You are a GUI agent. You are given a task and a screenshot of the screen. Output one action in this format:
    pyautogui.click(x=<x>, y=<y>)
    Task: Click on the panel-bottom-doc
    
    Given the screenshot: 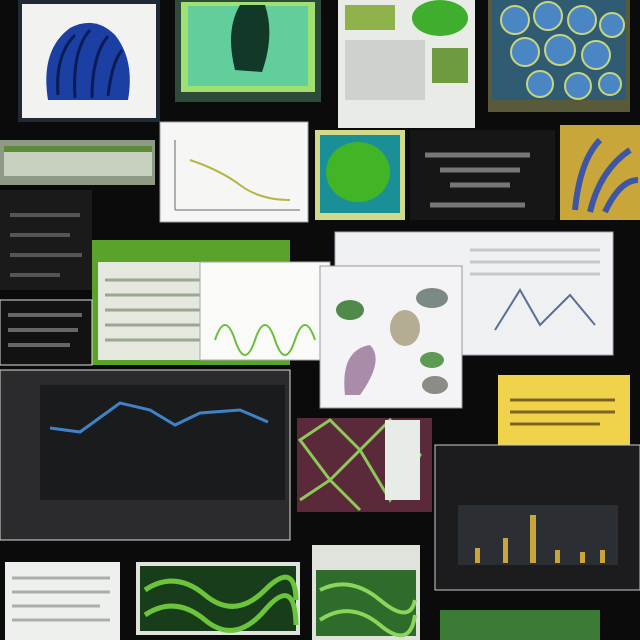 What is the action you would take?
    pyautogui.click(x=62, y=601)
    